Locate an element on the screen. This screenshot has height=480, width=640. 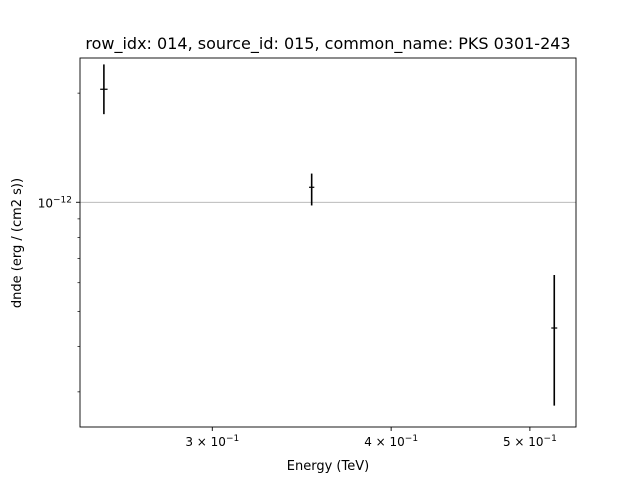
y-tick-label: 10−12 is located at coordinates (55, 202).